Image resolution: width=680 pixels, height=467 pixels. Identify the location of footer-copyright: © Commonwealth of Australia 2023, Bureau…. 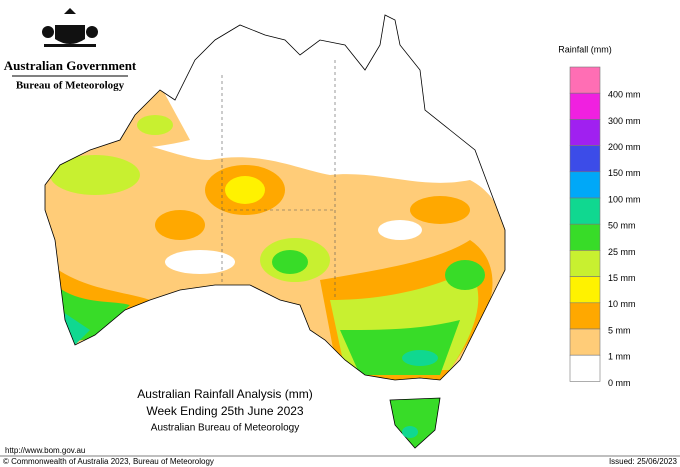
(108, 461).